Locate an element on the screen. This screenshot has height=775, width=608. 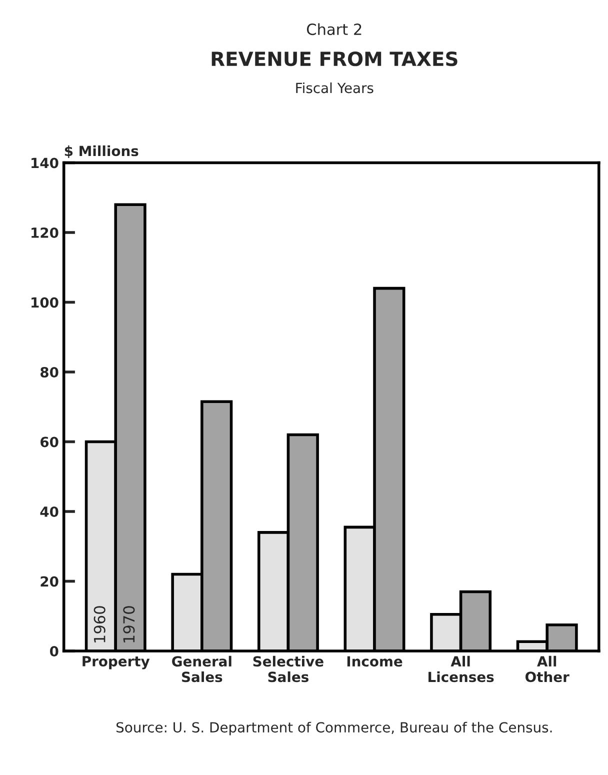
y-tick-label: 120 is located at coordinates (45, 232).